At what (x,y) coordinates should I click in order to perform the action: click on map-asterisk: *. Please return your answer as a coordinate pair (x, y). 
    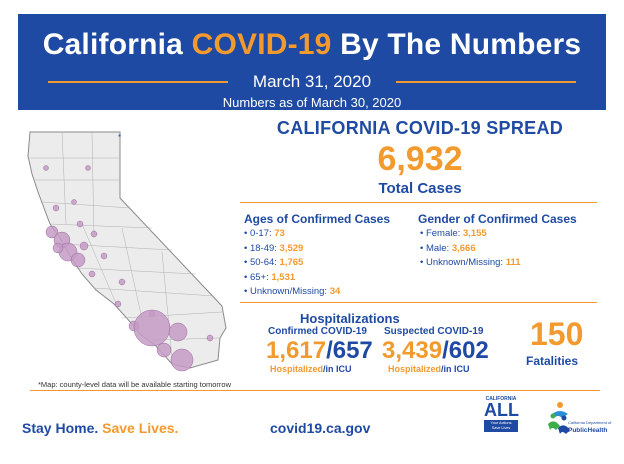
    Looking at the image, I should click on (119, 137).